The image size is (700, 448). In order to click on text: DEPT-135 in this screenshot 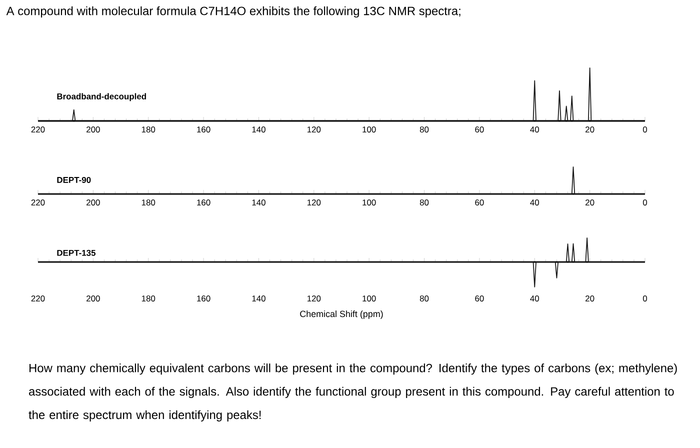, I will do `click(76, 253)`.